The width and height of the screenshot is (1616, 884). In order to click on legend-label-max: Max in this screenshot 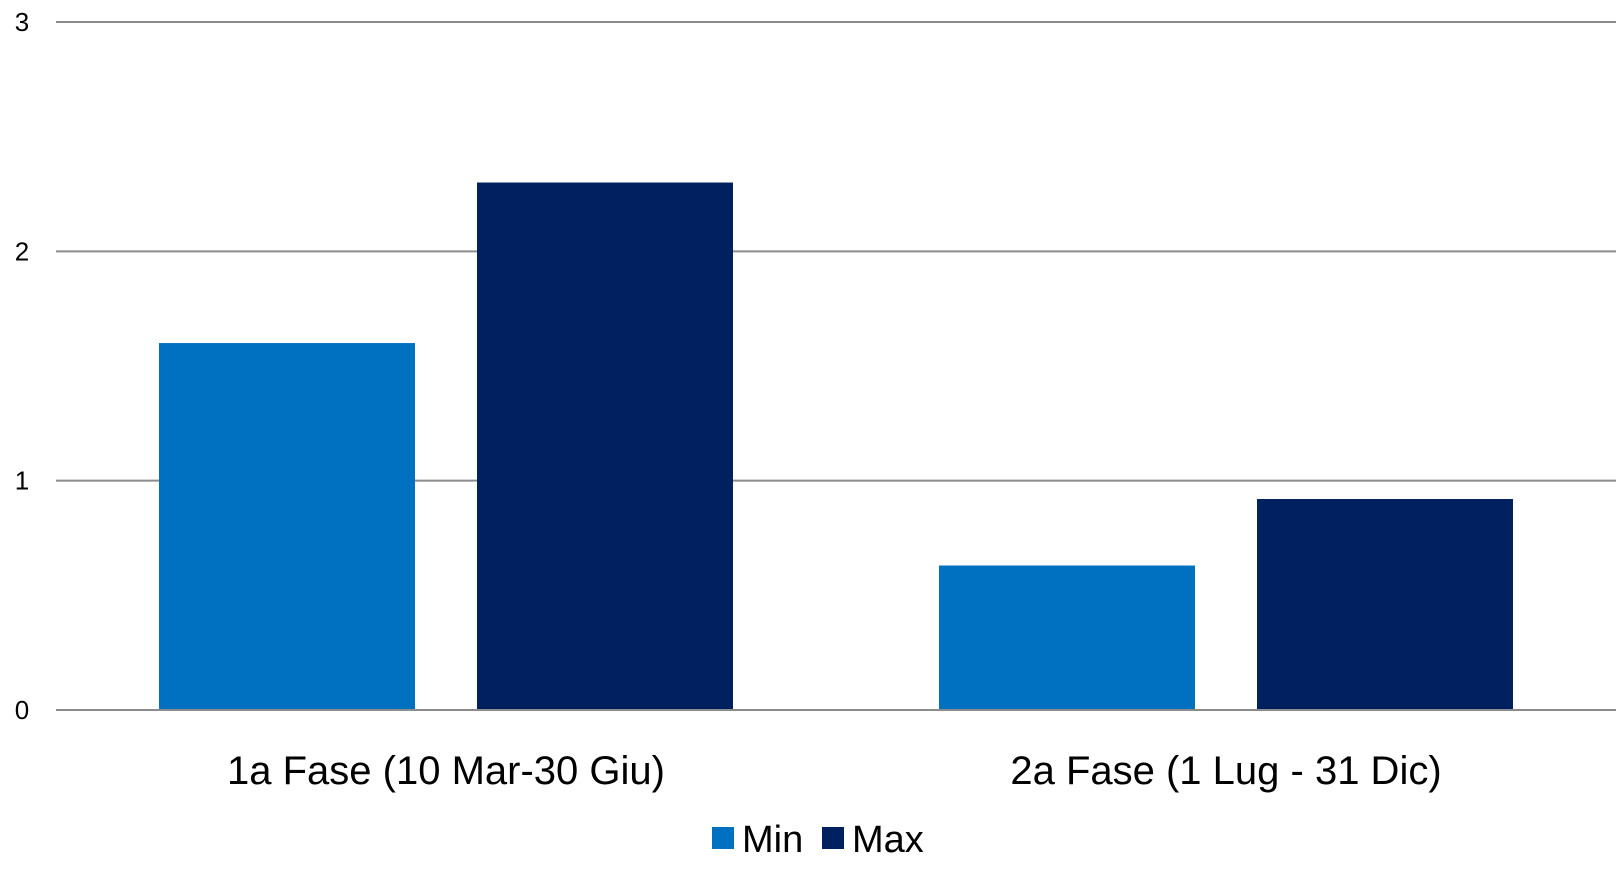, I will do `click(888, 840)`.